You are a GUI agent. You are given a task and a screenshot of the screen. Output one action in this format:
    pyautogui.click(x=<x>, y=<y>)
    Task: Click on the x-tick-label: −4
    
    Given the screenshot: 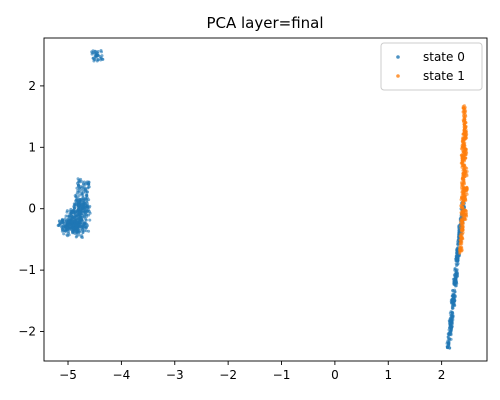 What is the action you would take?
    pyautogui.click(x=122, y=375)
    